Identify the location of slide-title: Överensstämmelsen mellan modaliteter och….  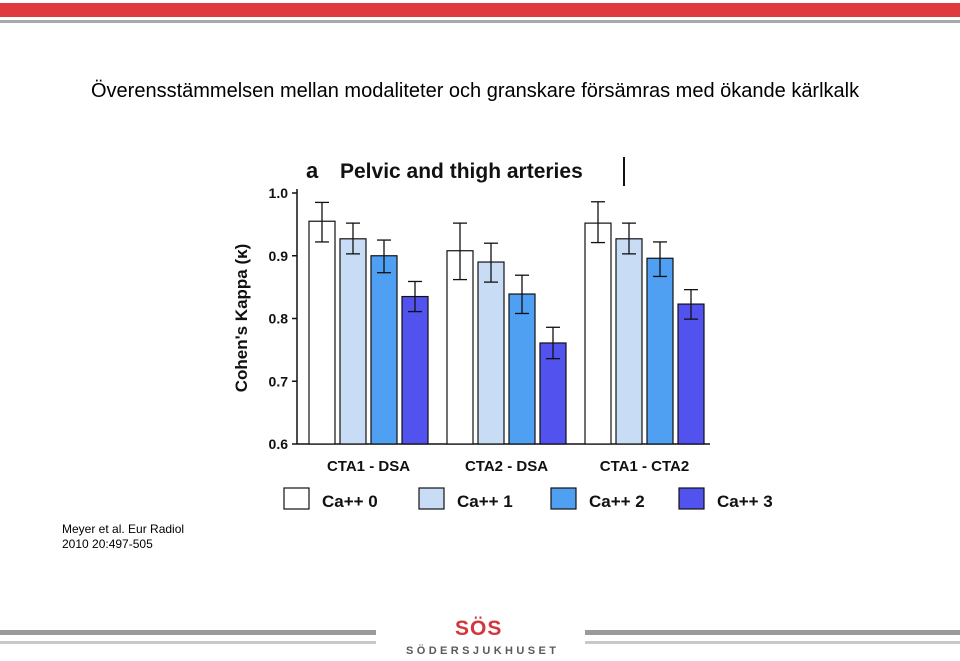
(475, 91).